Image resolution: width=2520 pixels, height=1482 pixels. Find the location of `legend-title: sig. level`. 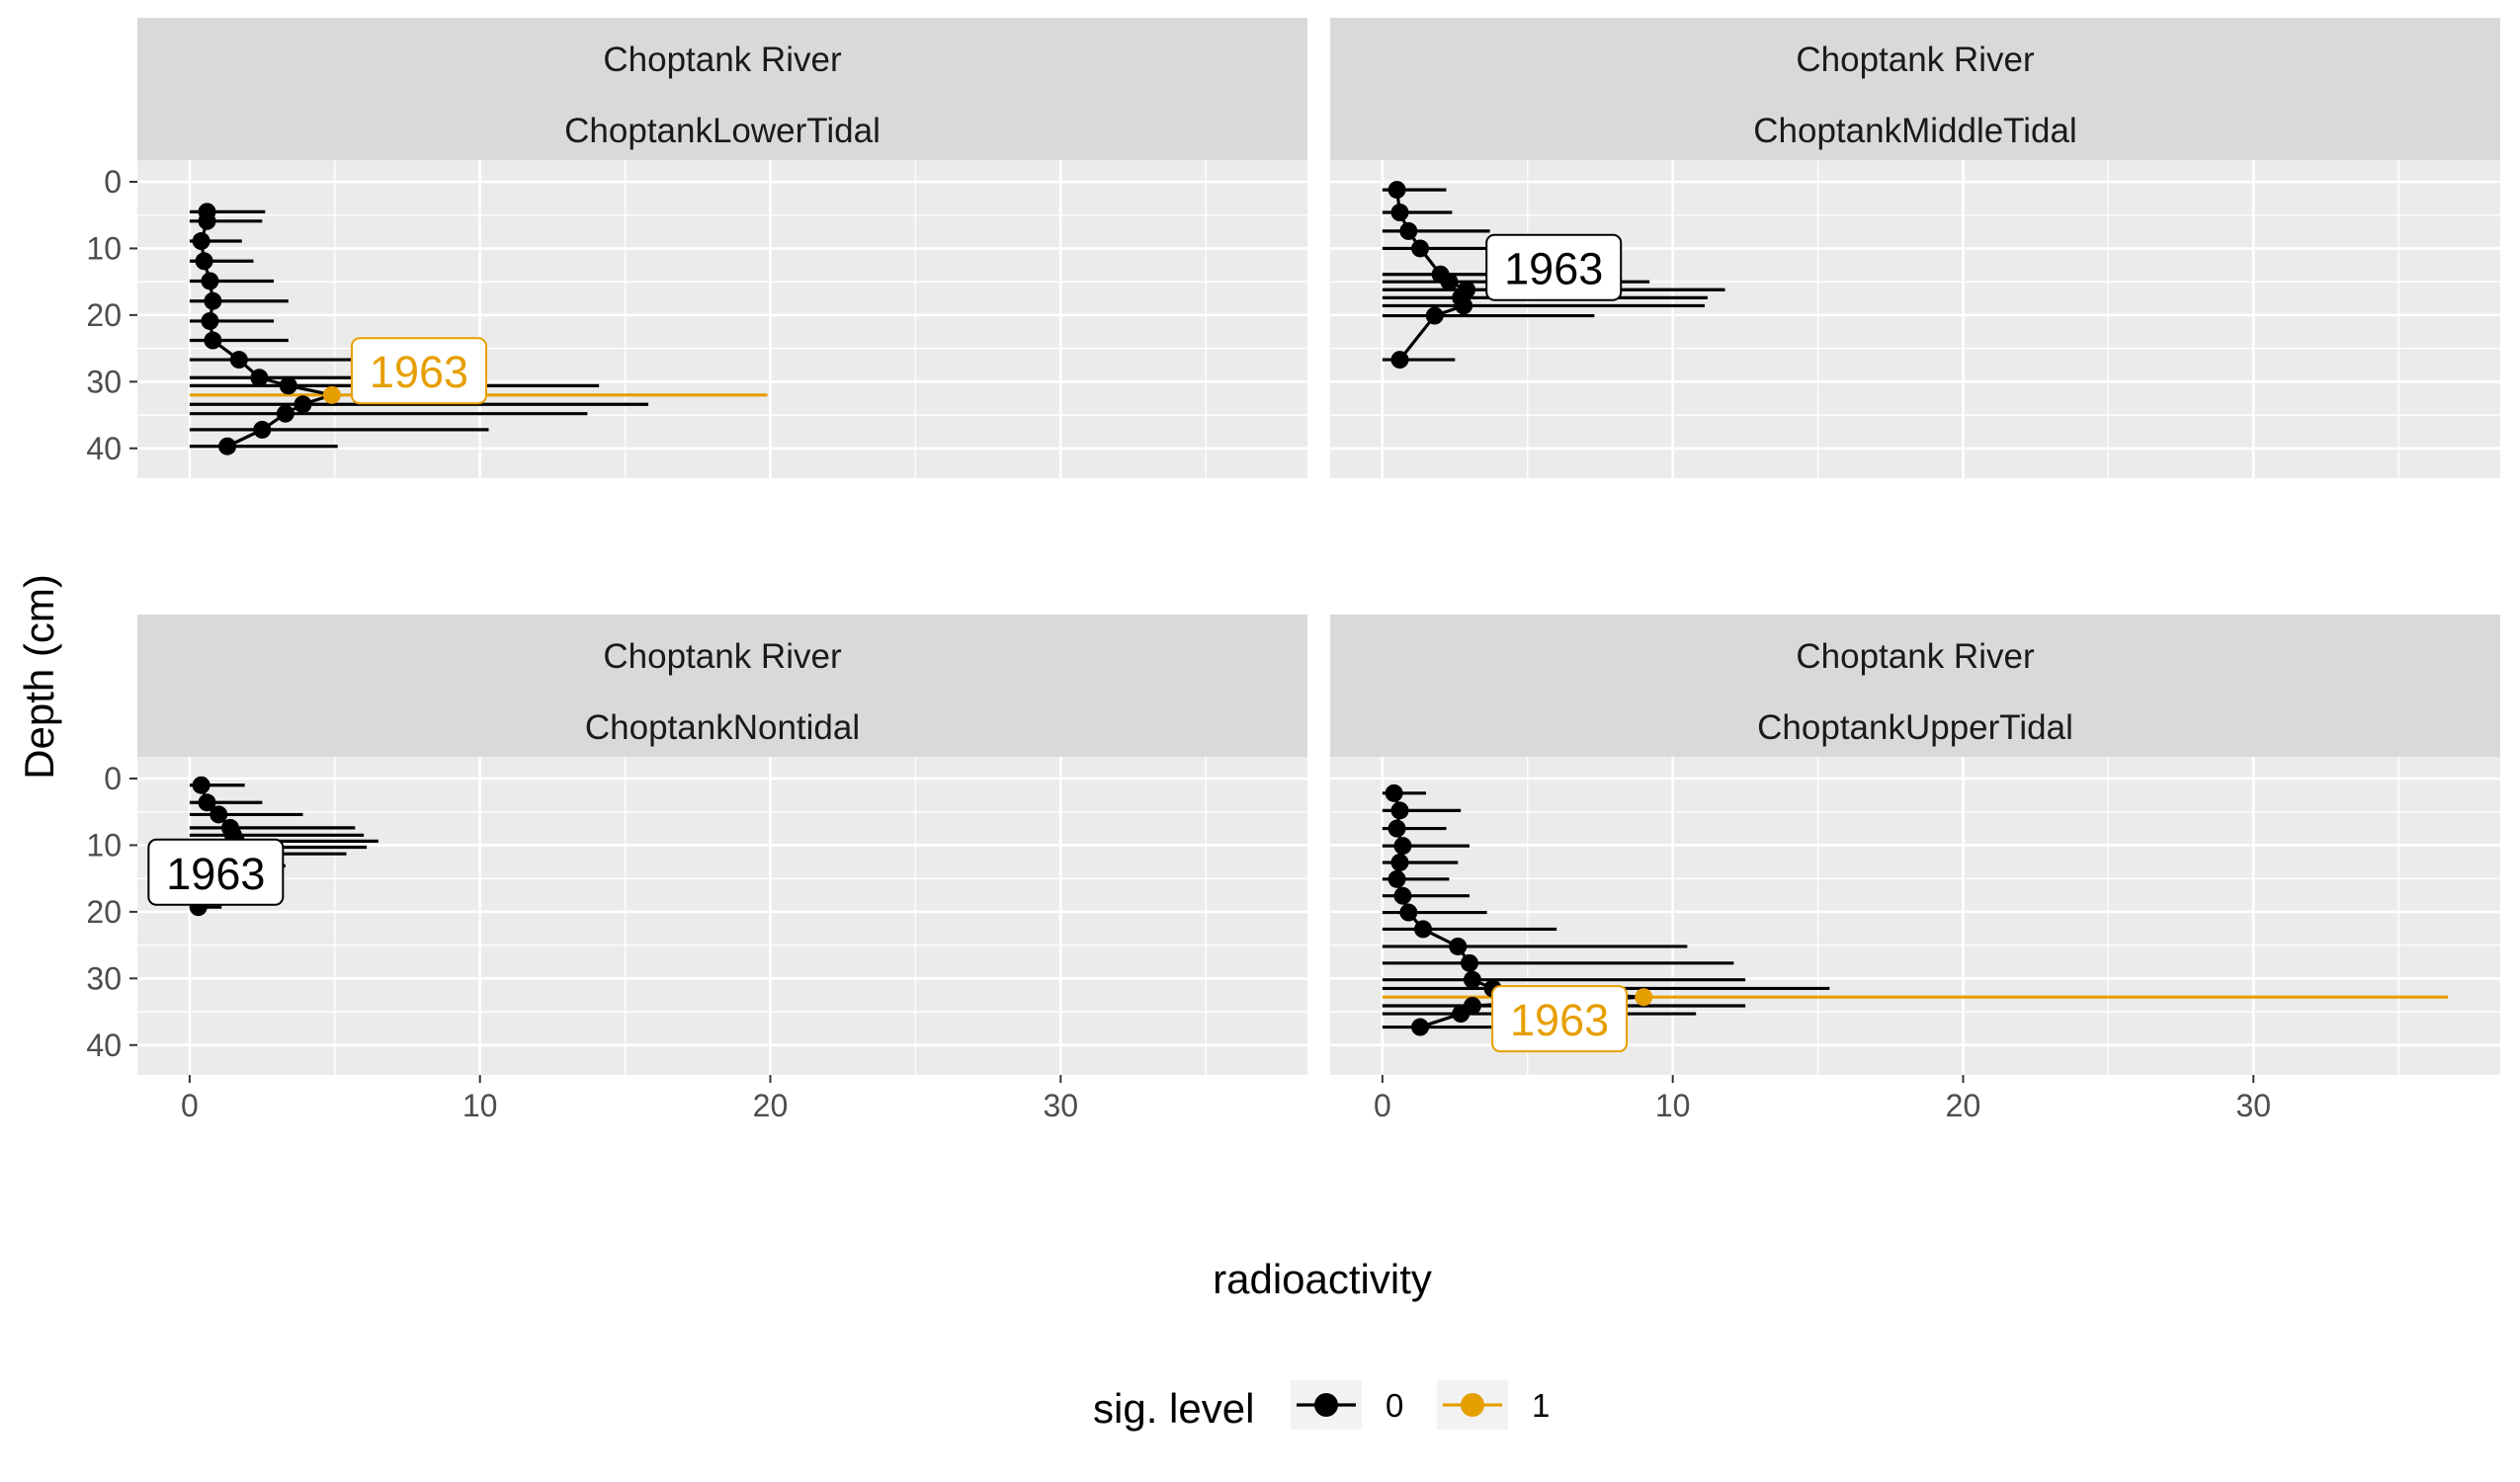

legend-title: sig. level is located at coordinates (1173, 1408).